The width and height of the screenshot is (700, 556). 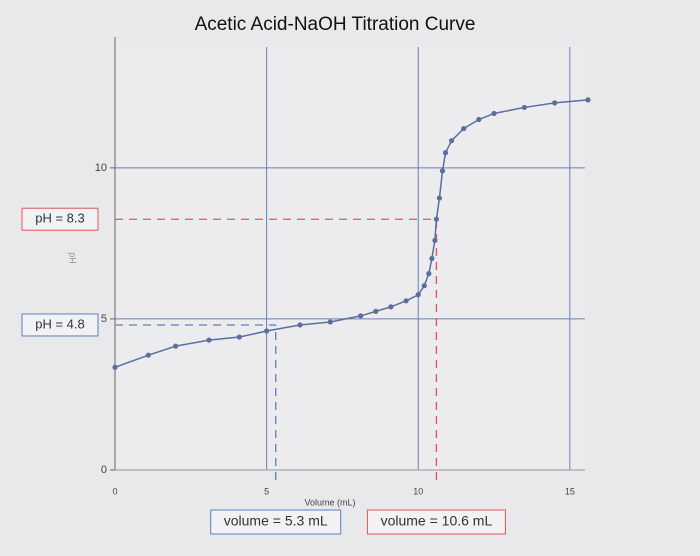 What do you see at coordinates (104, 319) in the screenshot?
I see `y-tick-label: 5` at bounding box center [104, 319].